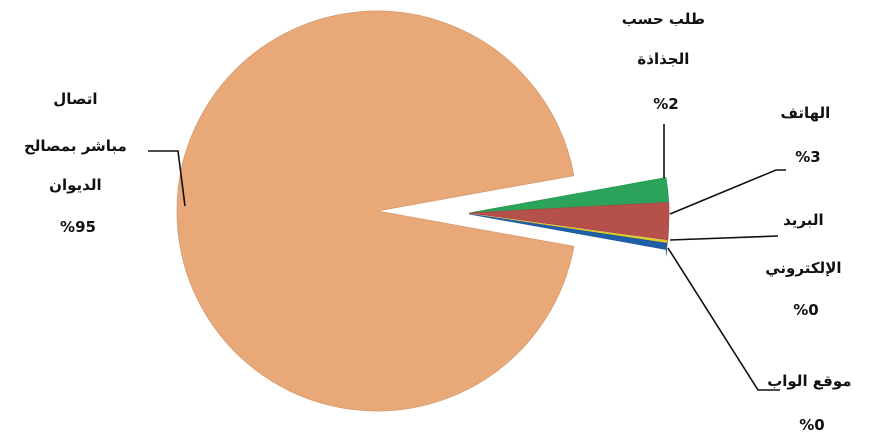 The height and width of the screenshot is (439, 871). I want to click on slice-label-website: موقع الواب %0, so click(812, 403).